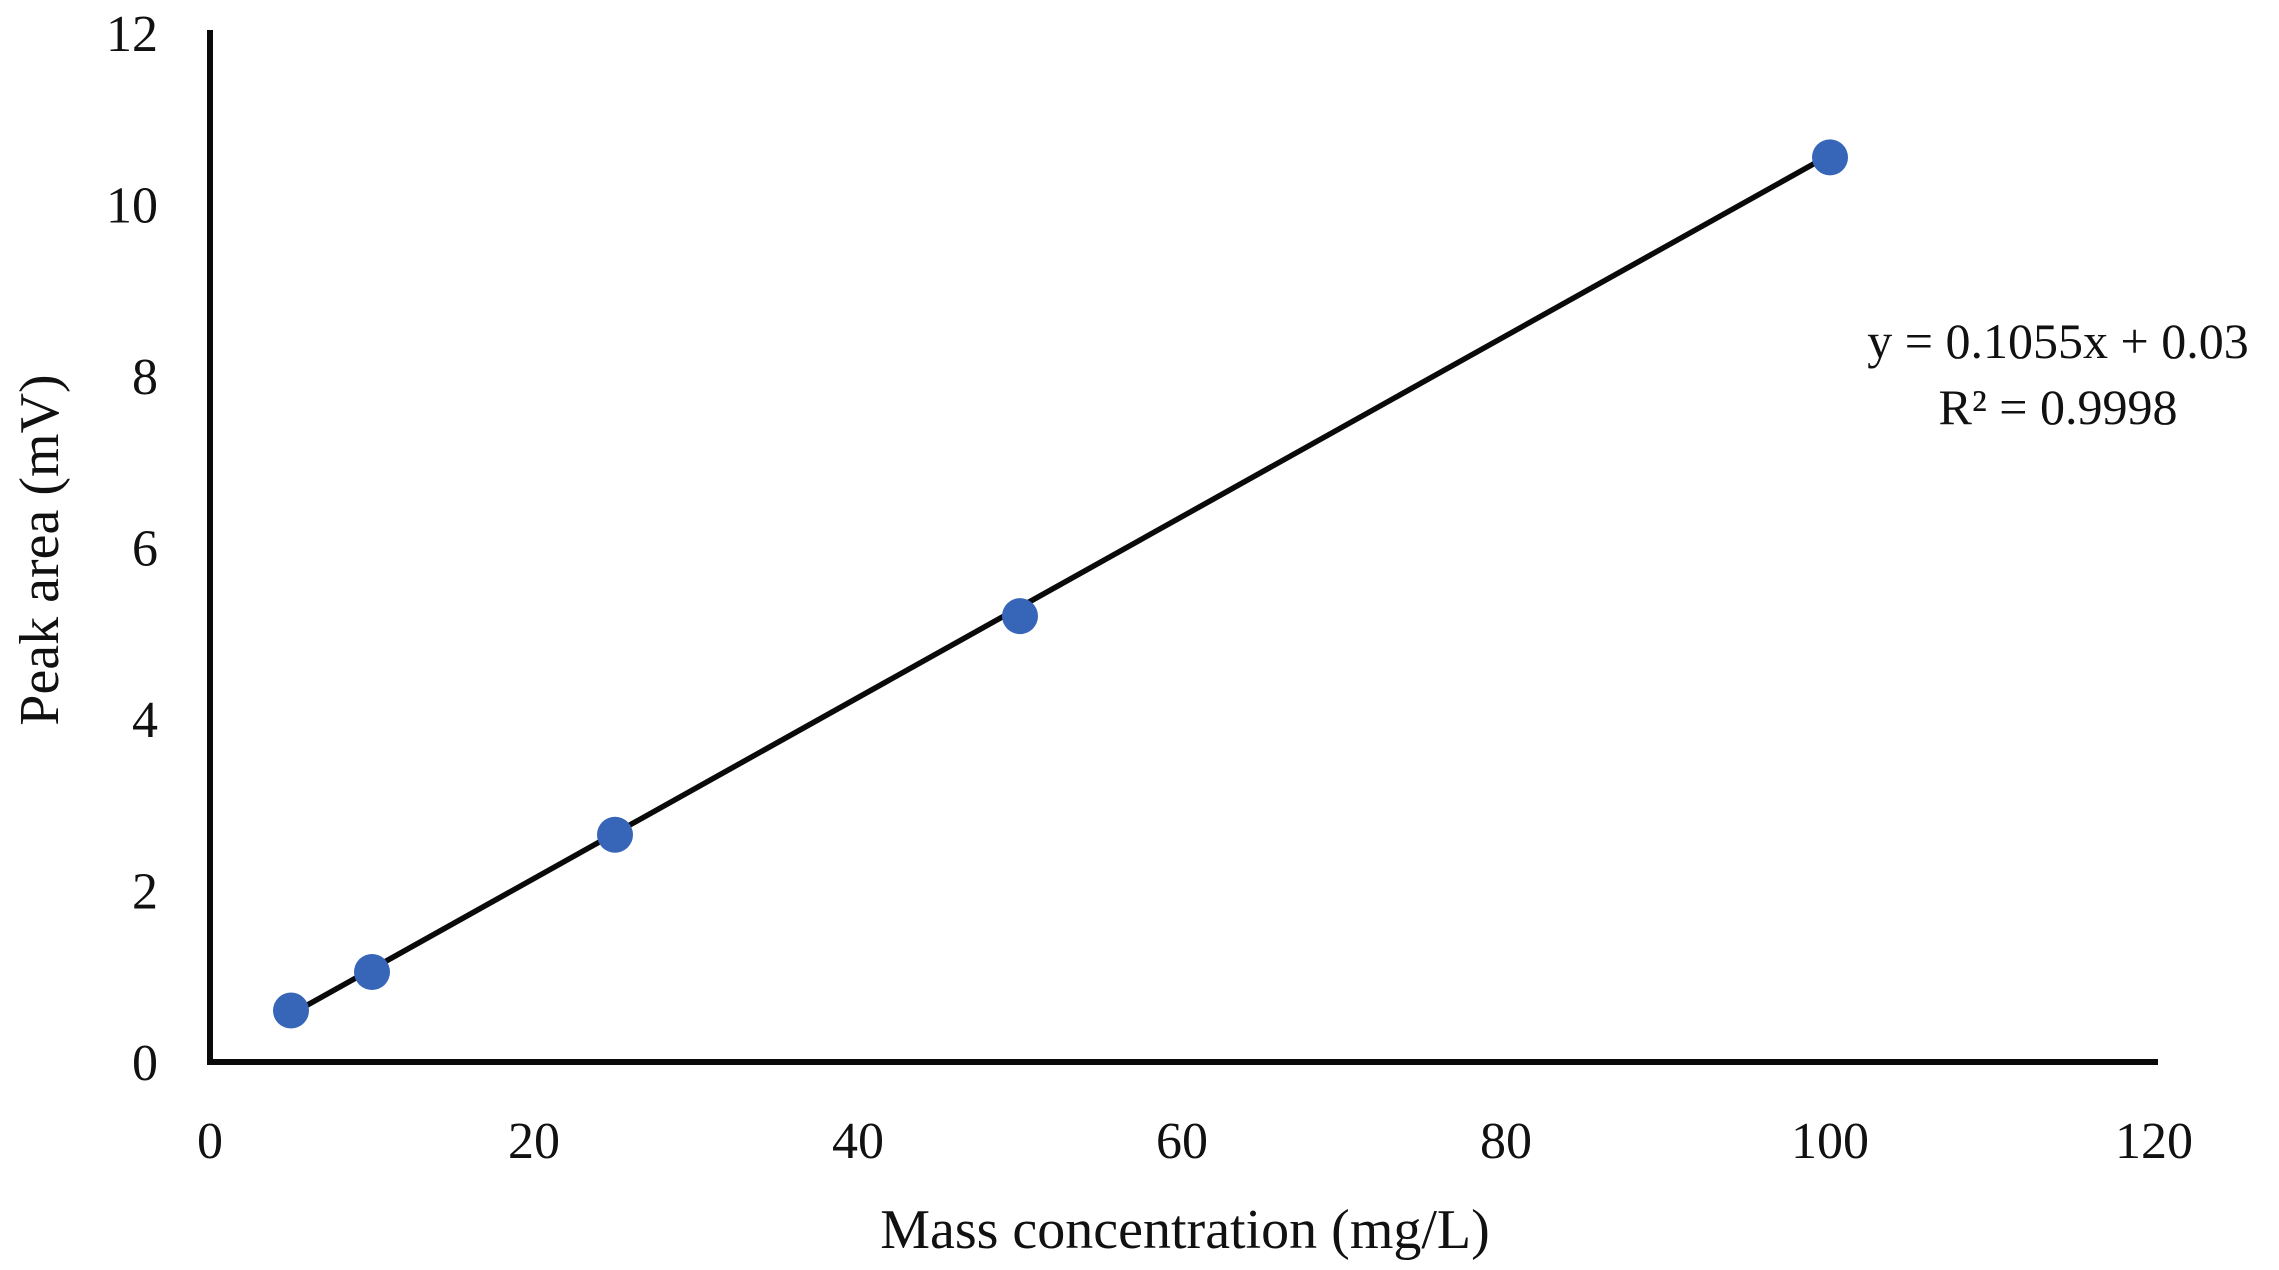  What do you see at coordinates (1830, 1141) in the screenshot?
I see `x-tick-label: 100` at bounding box center [1830, 1141].